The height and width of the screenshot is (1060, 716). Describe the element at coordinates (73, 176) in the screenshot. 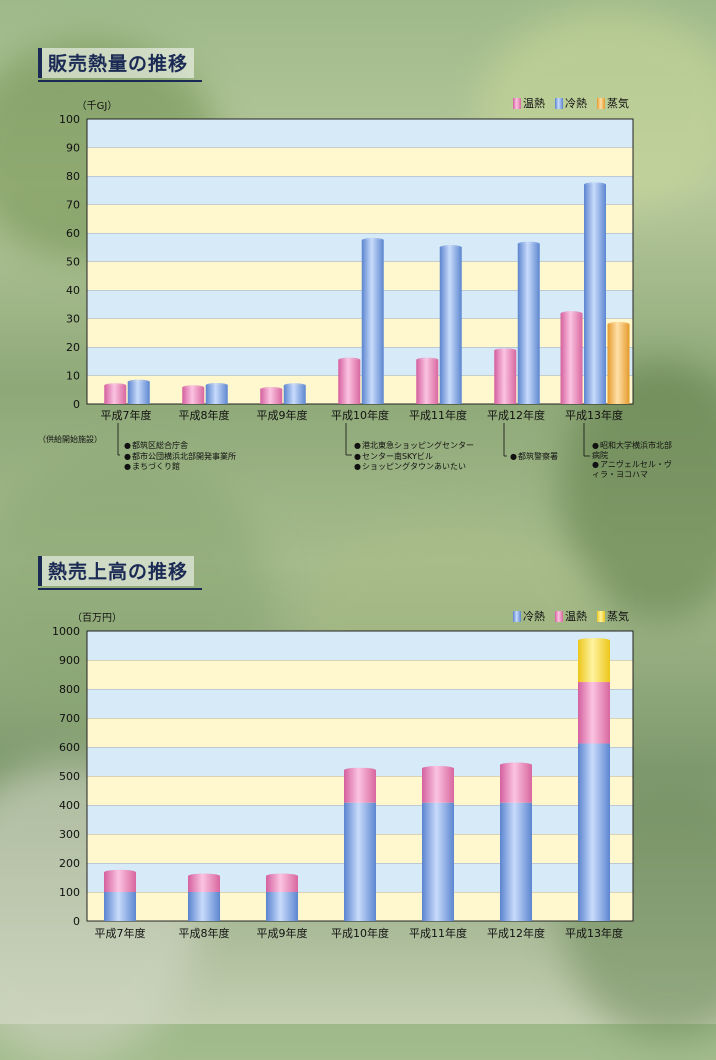

I see `y-tick-label: 80` at that location.